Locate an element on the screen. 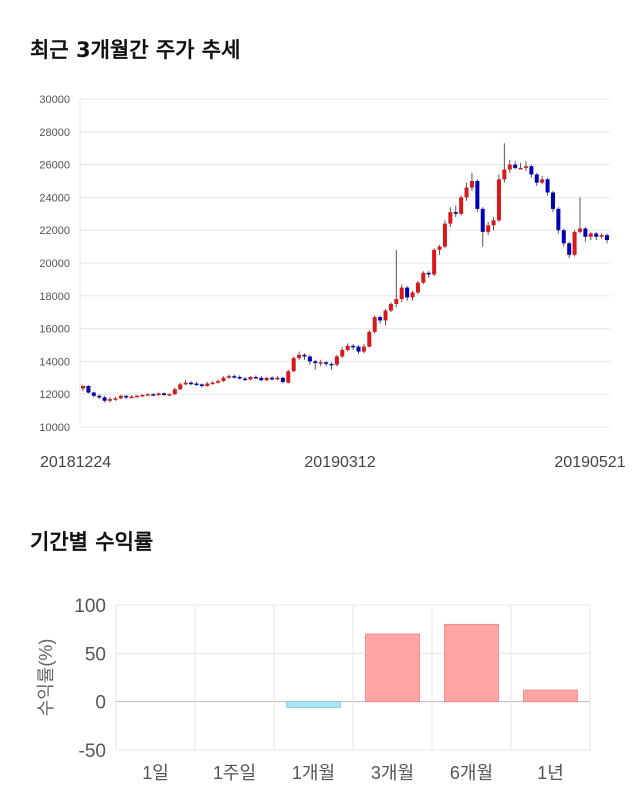  y-tick-label: 28000 is located at coordinates (54, 133).